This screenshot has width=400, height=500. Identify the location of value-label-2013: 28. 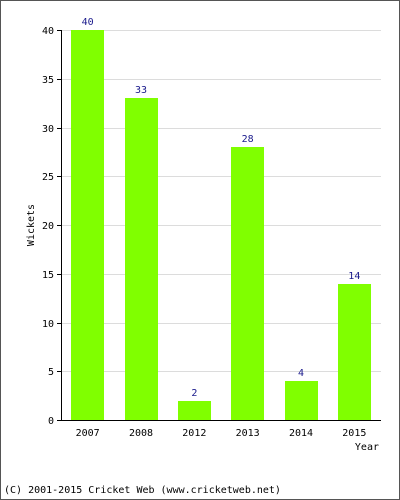
(248, 139).